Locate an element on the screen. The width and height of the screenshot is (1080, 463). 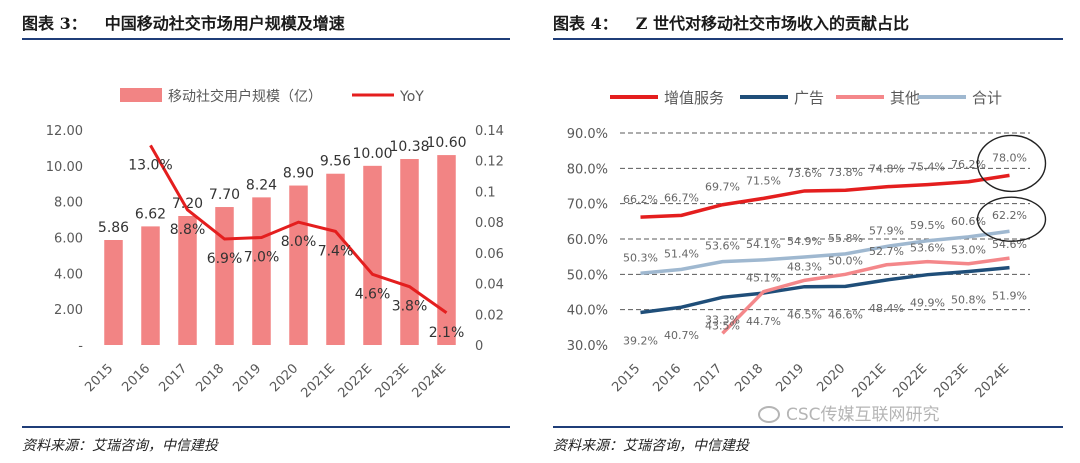
x-tick-label: 2023E is located at coordinates (952, 381).